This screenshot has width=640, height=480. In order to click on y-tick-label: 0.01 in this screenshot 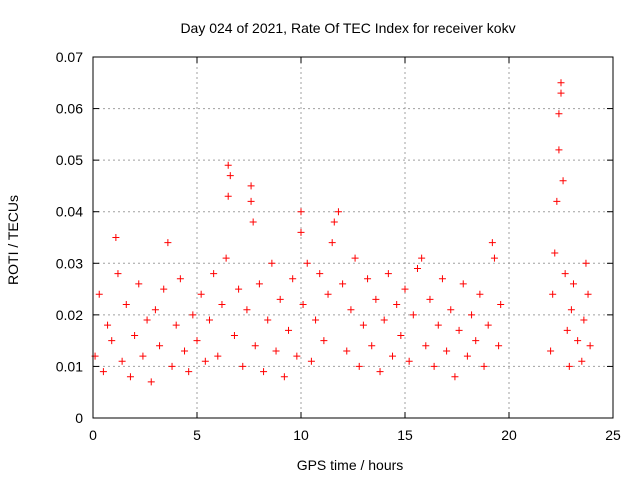, I will do `click(69, 366)`.